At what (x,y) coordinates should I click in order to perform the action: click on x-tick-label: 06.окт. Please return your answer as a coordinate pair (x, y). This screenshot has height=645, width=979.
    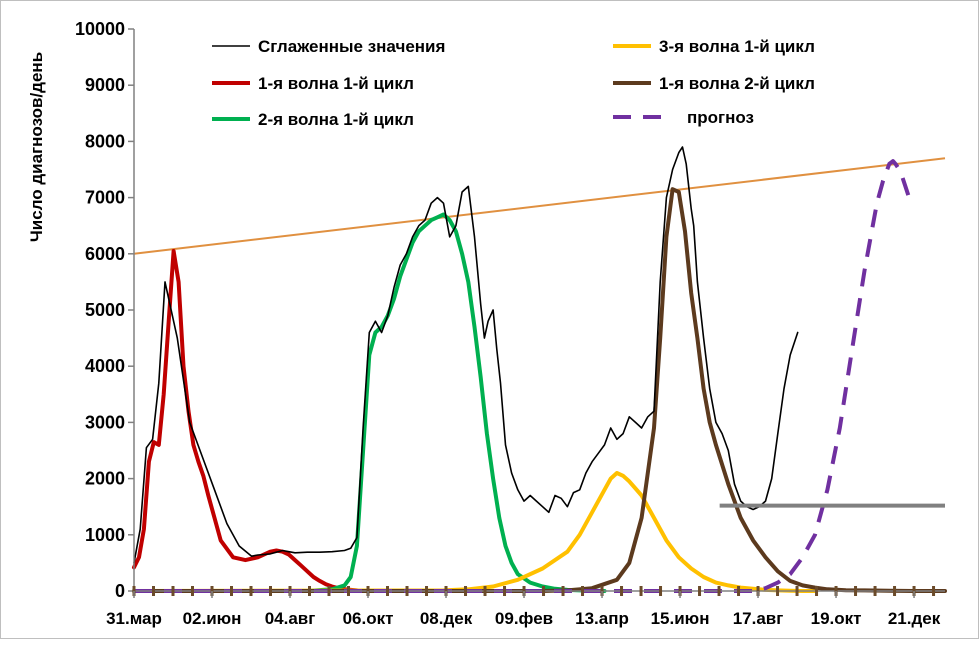
    Looking at the image, I should click on (368, 618).